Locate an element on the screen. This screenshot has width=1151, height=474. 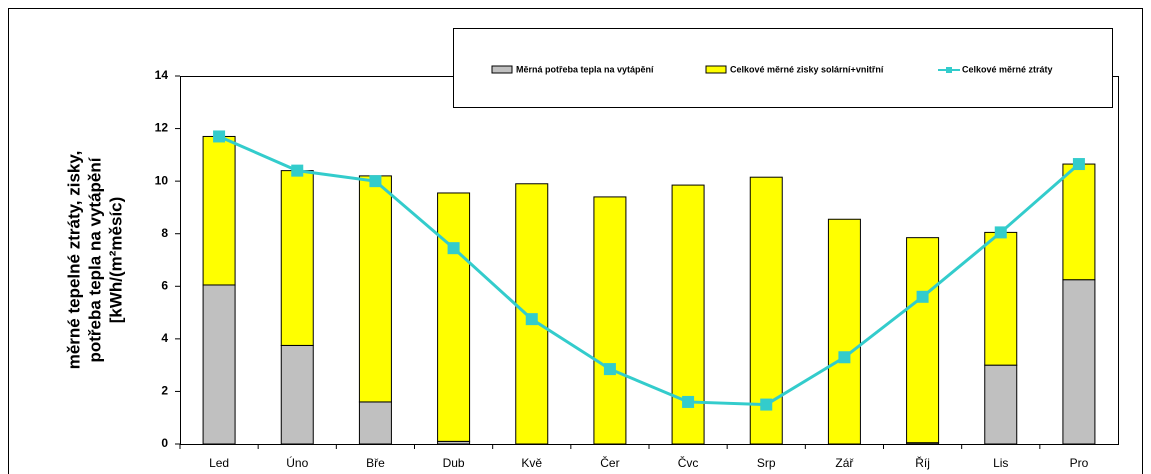
legend-label: Celkové měrné zisky solární+vnitřní is located at coordinates (807, 69).